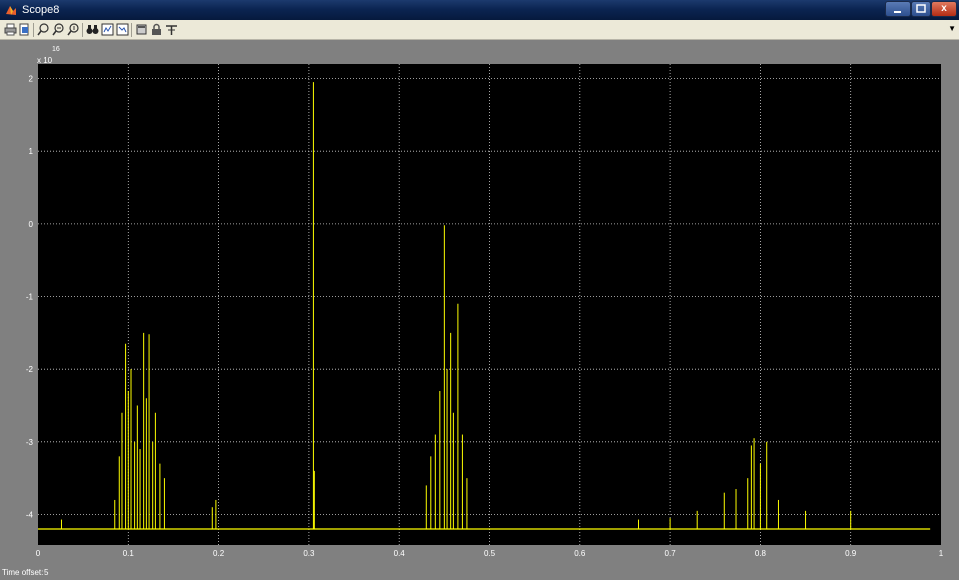 This screenshot has width=959, height=580. I want to click on matlab-scope-icon, so click(11, 10).